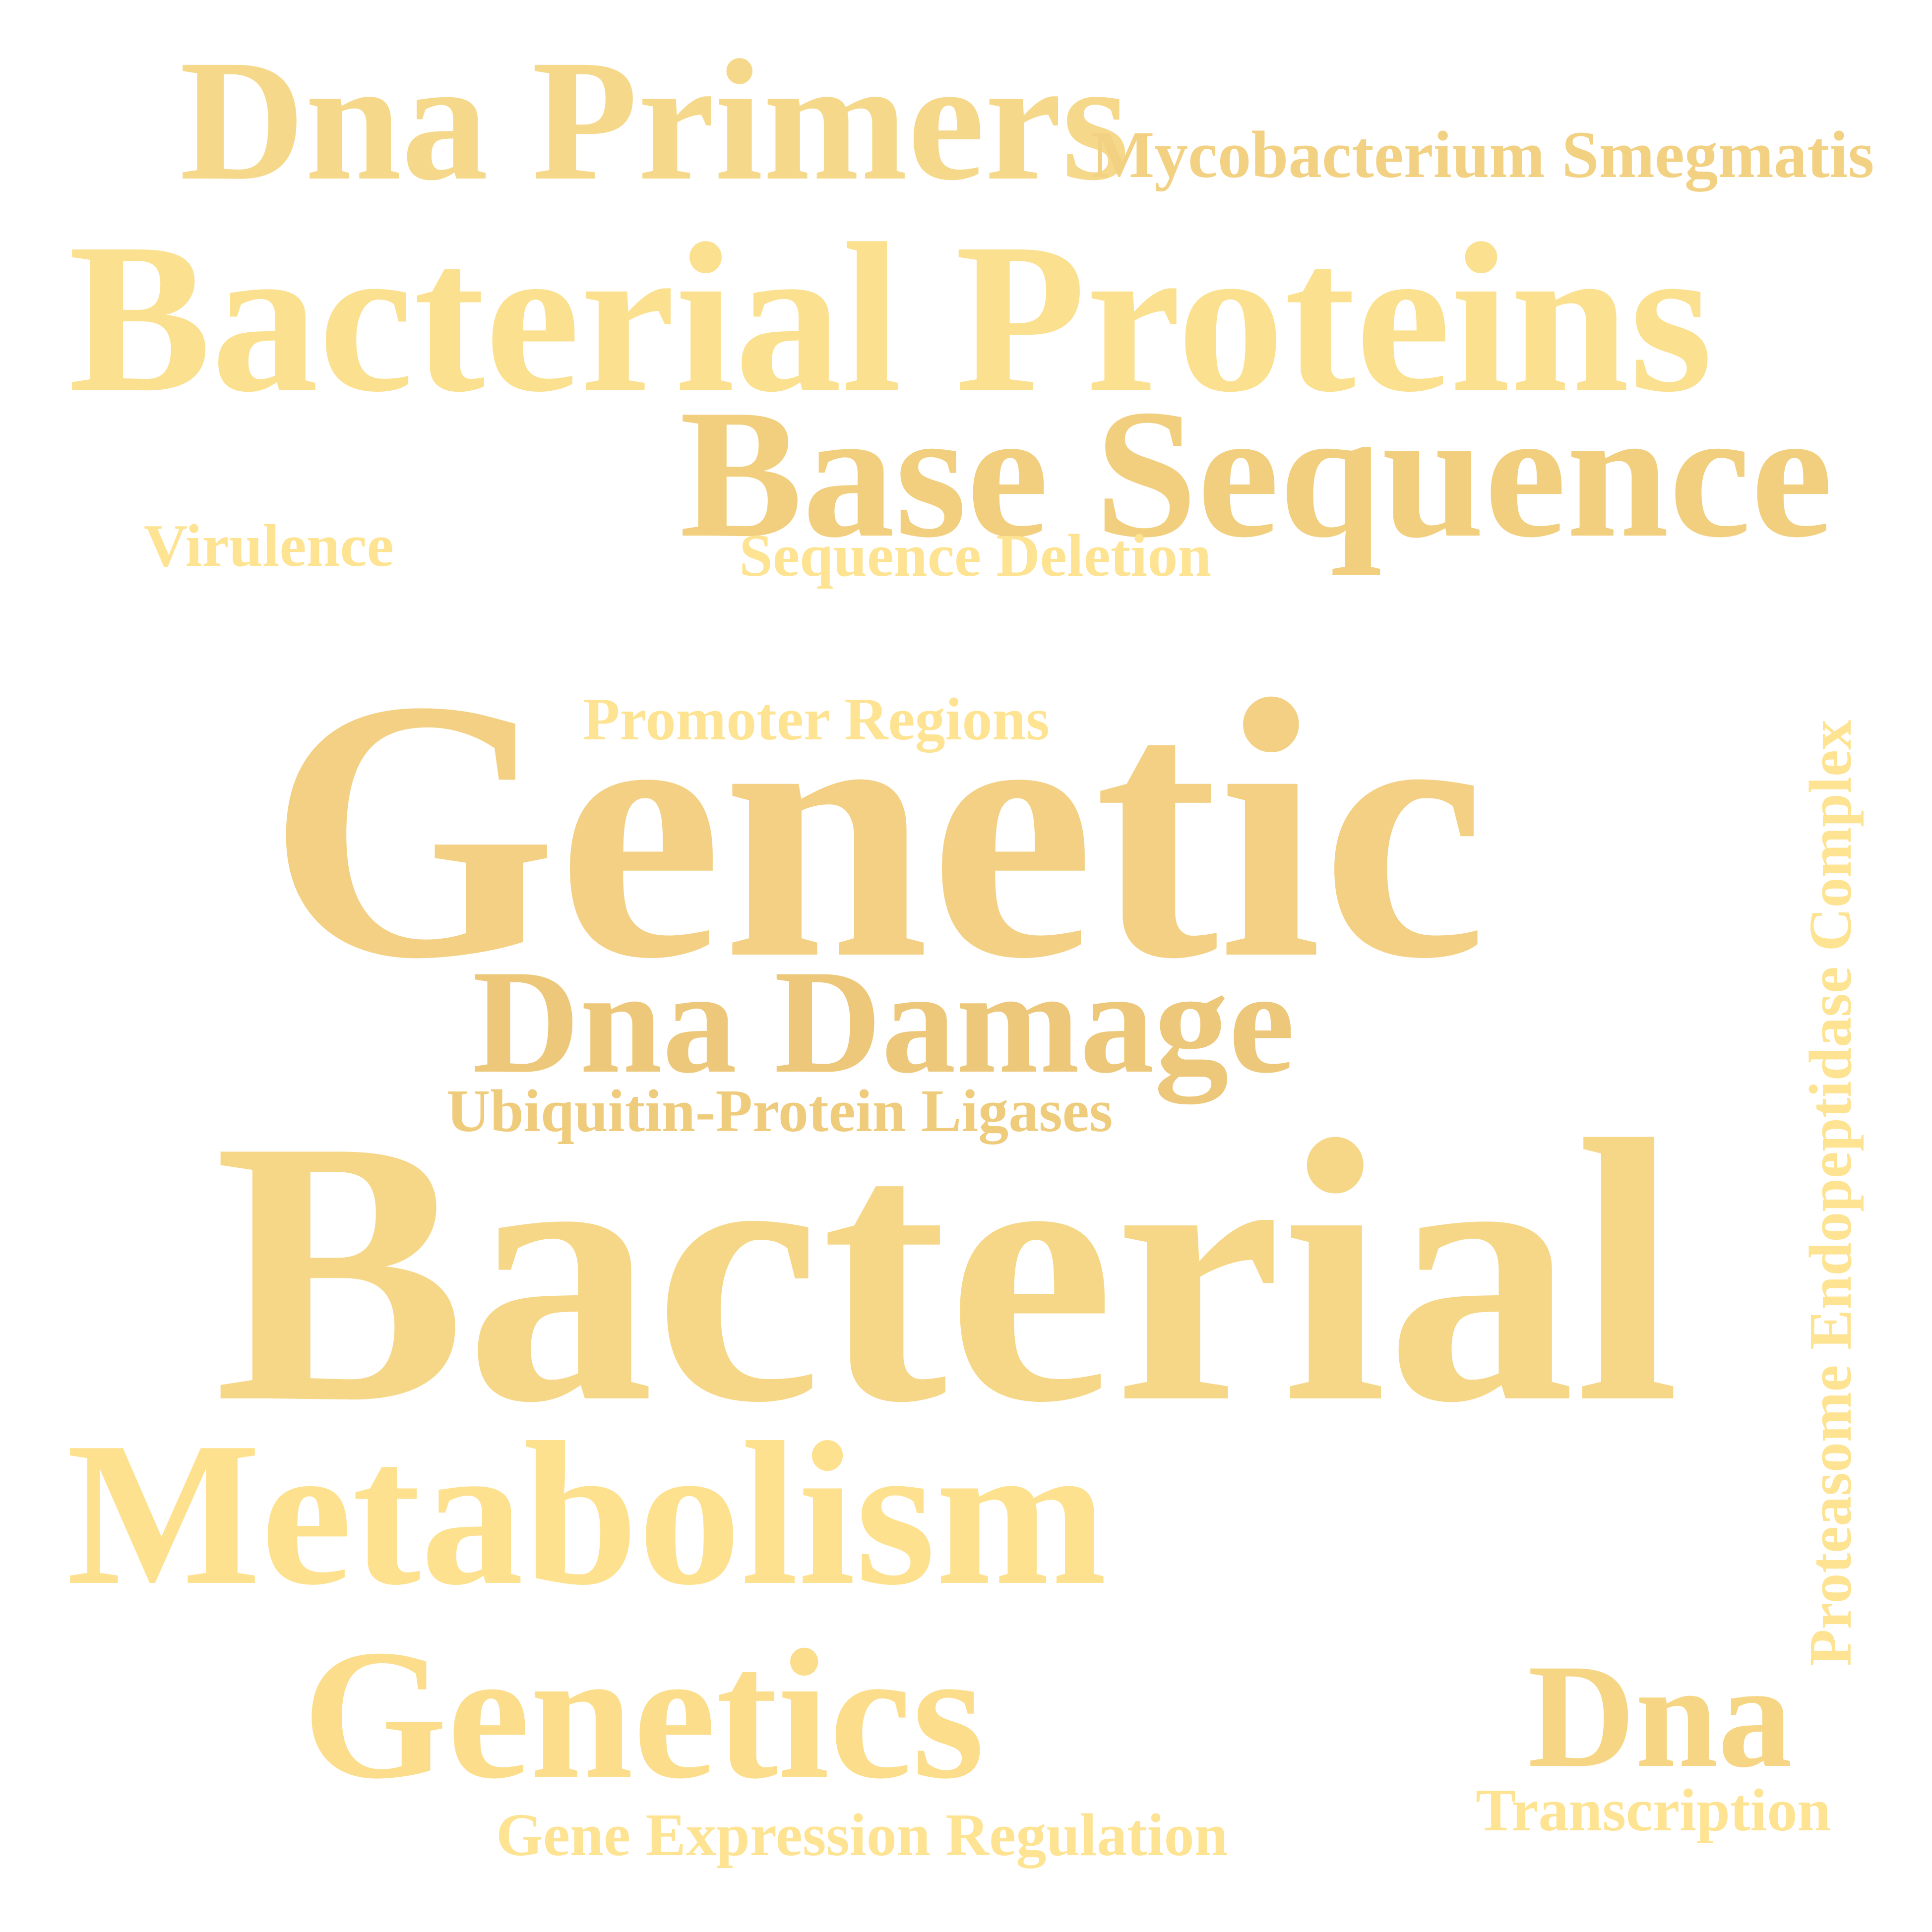  What do you see at coordinates (890, 317) in the screenshot?
I see `word-bacterial-proteins: Bacterial Proteins` at bounding box center [890, 317].